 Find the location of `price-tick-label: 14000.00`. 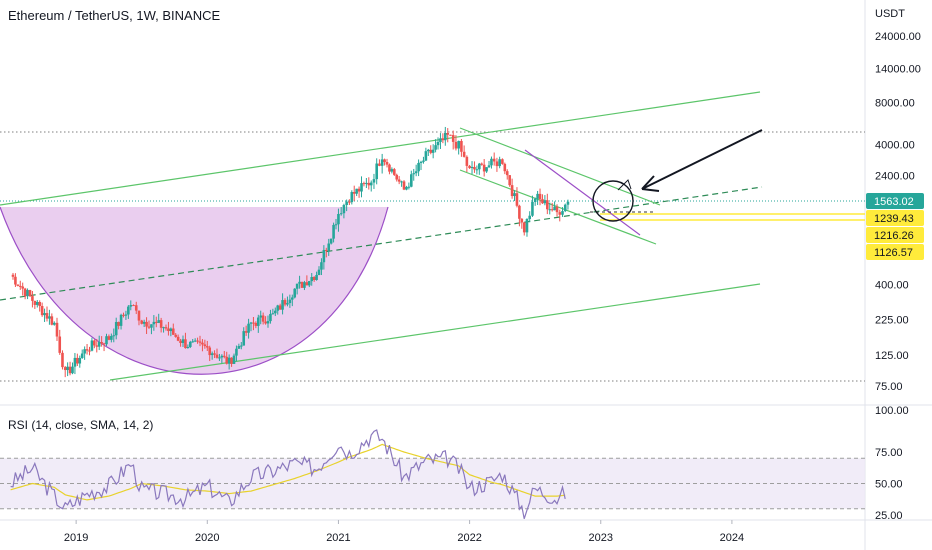

price-tick-label: 14000.00 is located at coordinates (898, 70).